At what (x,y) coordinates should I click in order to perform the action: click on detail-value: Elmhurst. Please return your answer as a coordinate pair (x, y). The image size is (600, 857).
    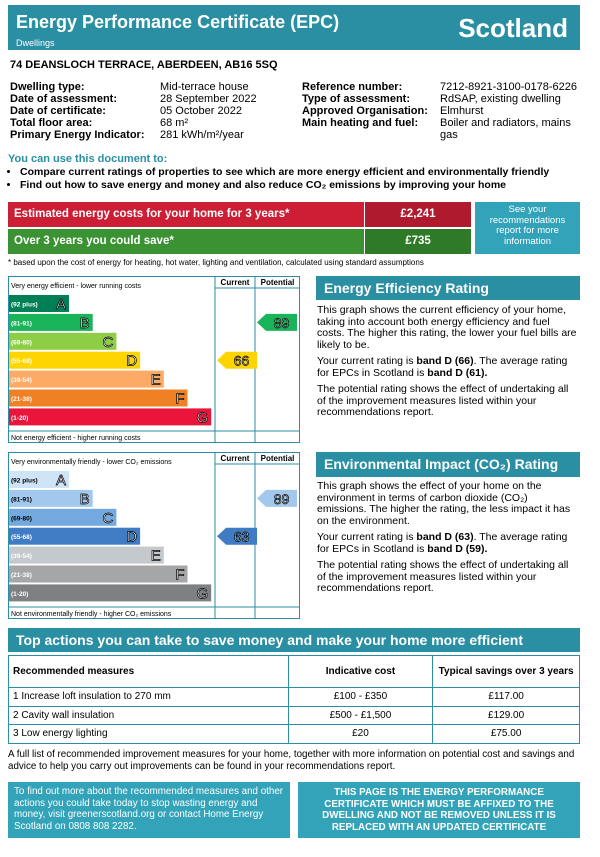
    Looking at the image, I should click on (462, 111).